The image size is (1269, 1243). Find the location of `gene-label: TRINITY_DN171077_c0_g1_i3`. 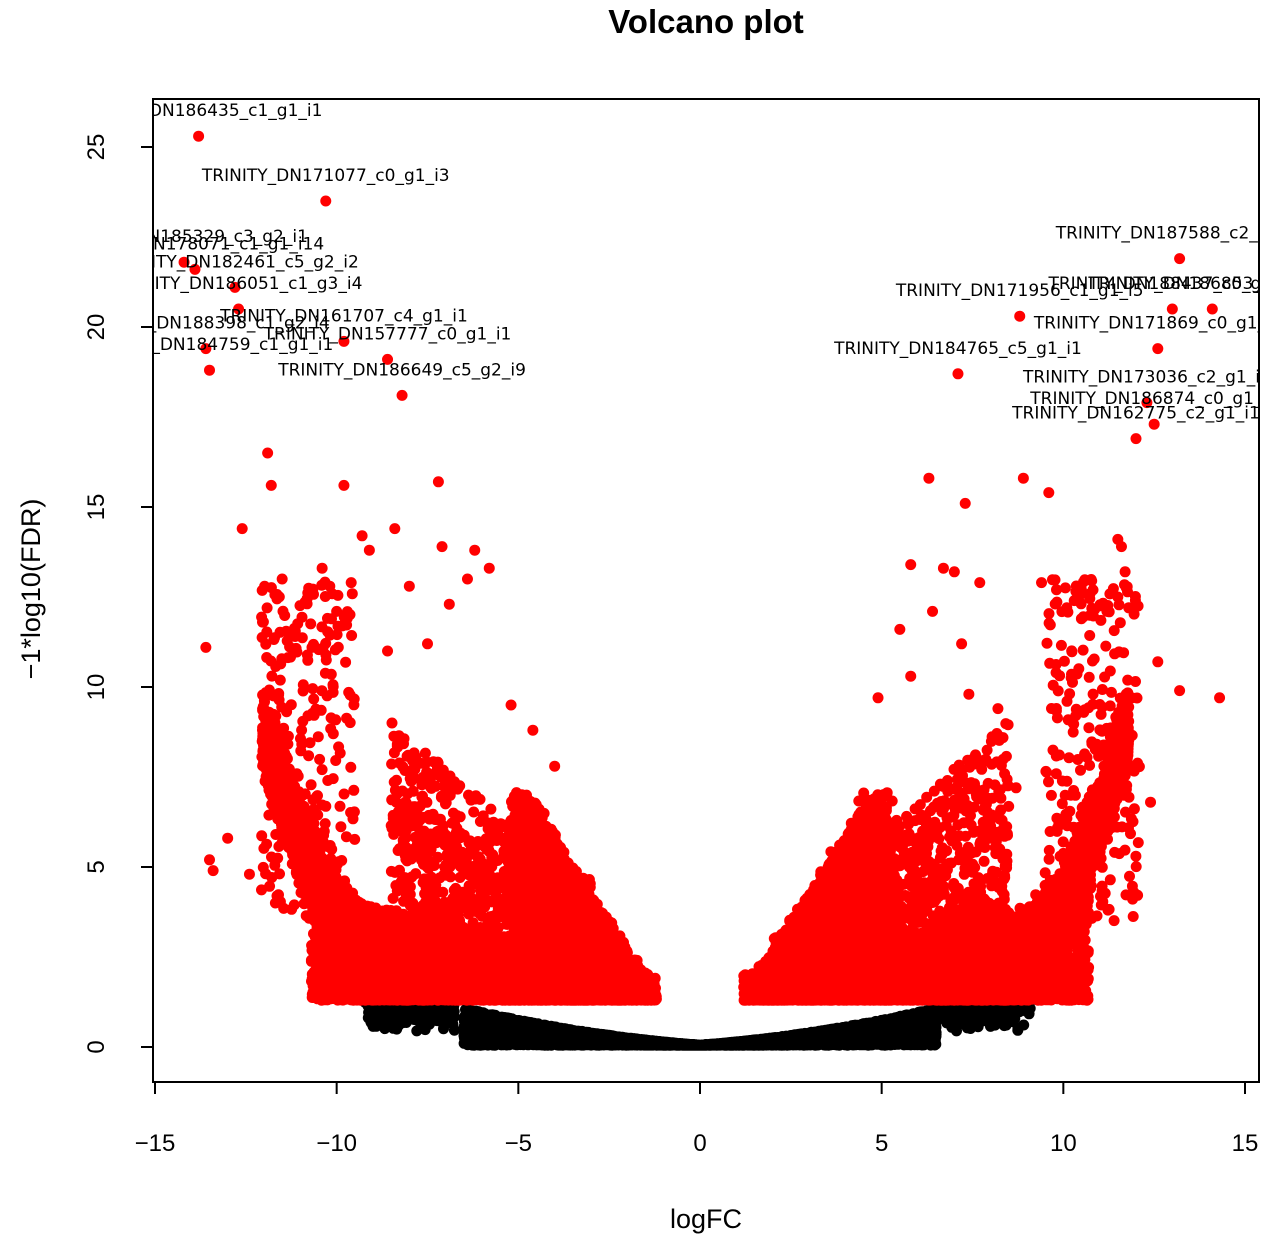

gene-label: TRINITY_DN171077_c0_g1_i3 is located at coordinates (325, 176).